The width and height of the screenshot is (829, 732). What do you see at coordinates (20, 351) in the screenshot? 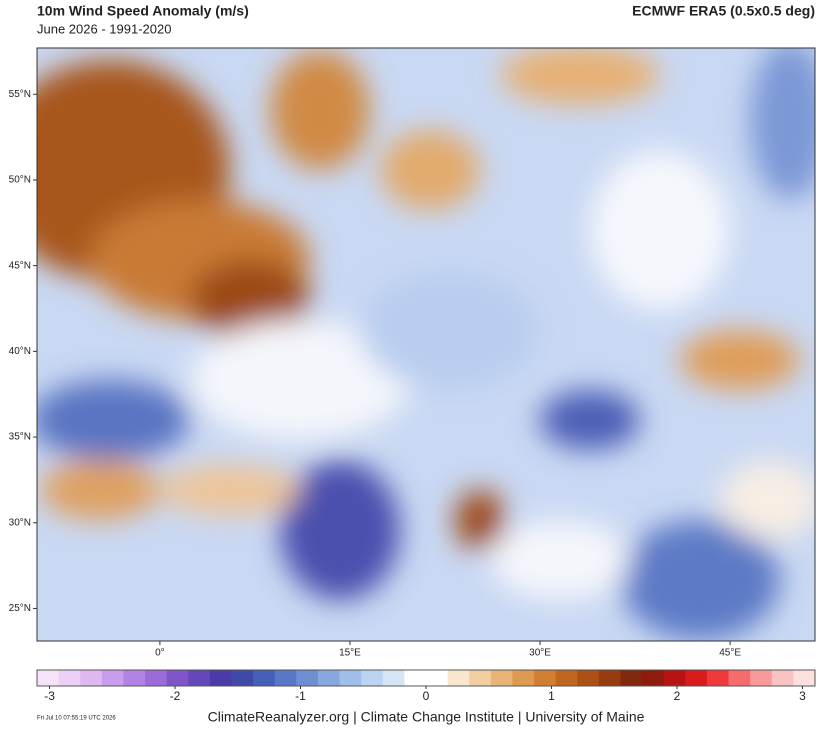
I see `lat-label: 40°N` at bounding box center [20, 351].